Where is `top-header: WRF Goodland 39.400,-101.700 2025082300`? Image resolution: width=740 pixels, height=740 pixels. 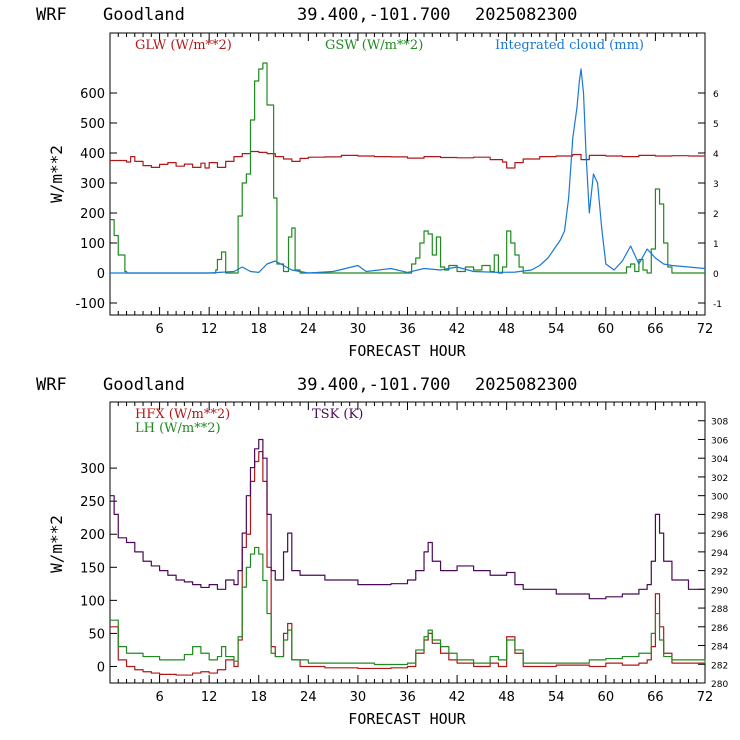
top-header: WRF Goodland 39.400,-101.700 2025082300 is located at coordinates (306, 15).